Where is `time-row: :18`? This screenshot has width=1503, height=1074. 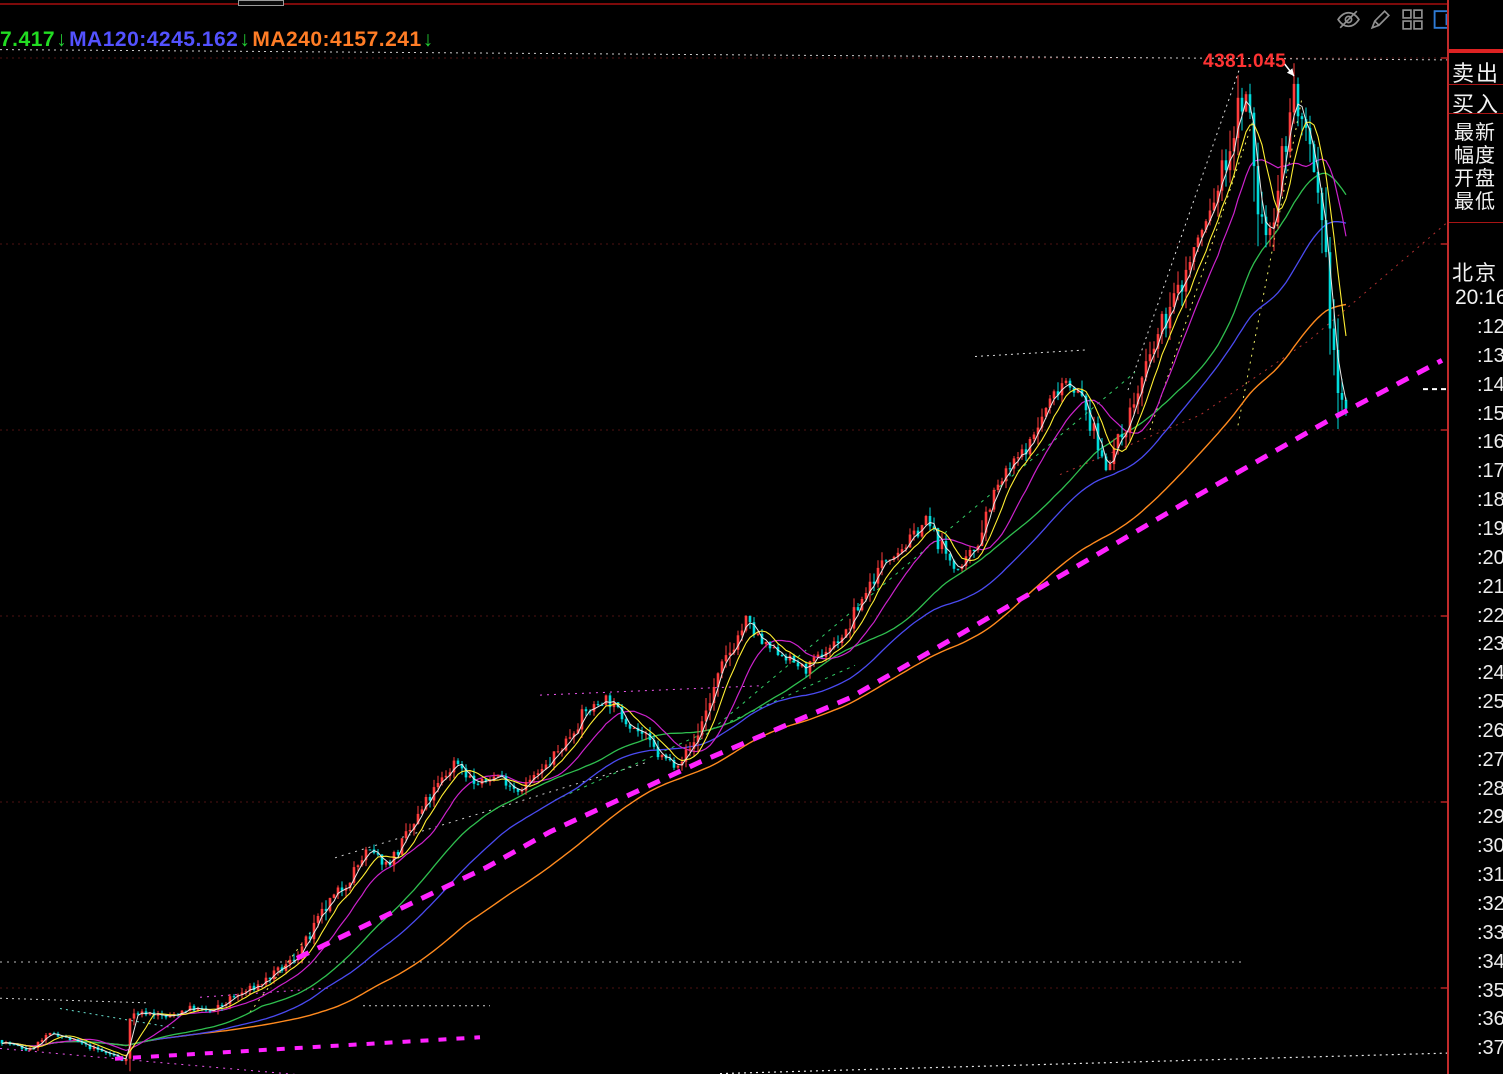 time-row: :18 is located at coordinates (1490, 500).